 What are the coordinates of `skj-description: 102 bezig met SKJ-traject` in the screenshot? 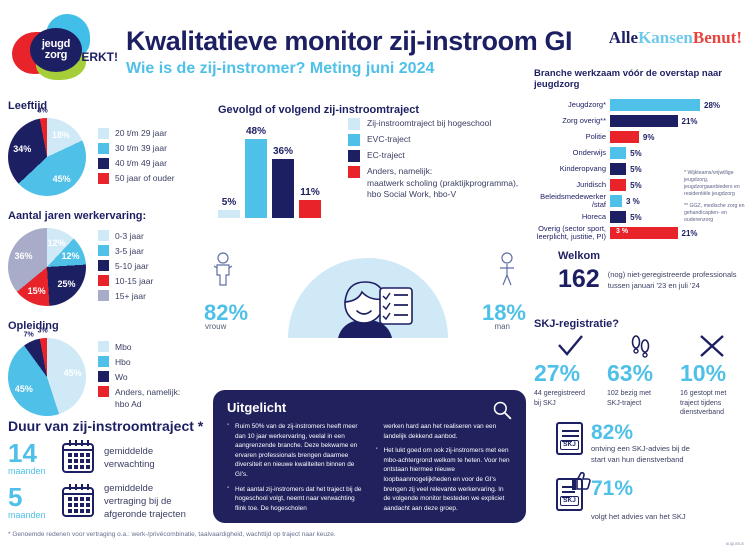 It's located at (629, 398).